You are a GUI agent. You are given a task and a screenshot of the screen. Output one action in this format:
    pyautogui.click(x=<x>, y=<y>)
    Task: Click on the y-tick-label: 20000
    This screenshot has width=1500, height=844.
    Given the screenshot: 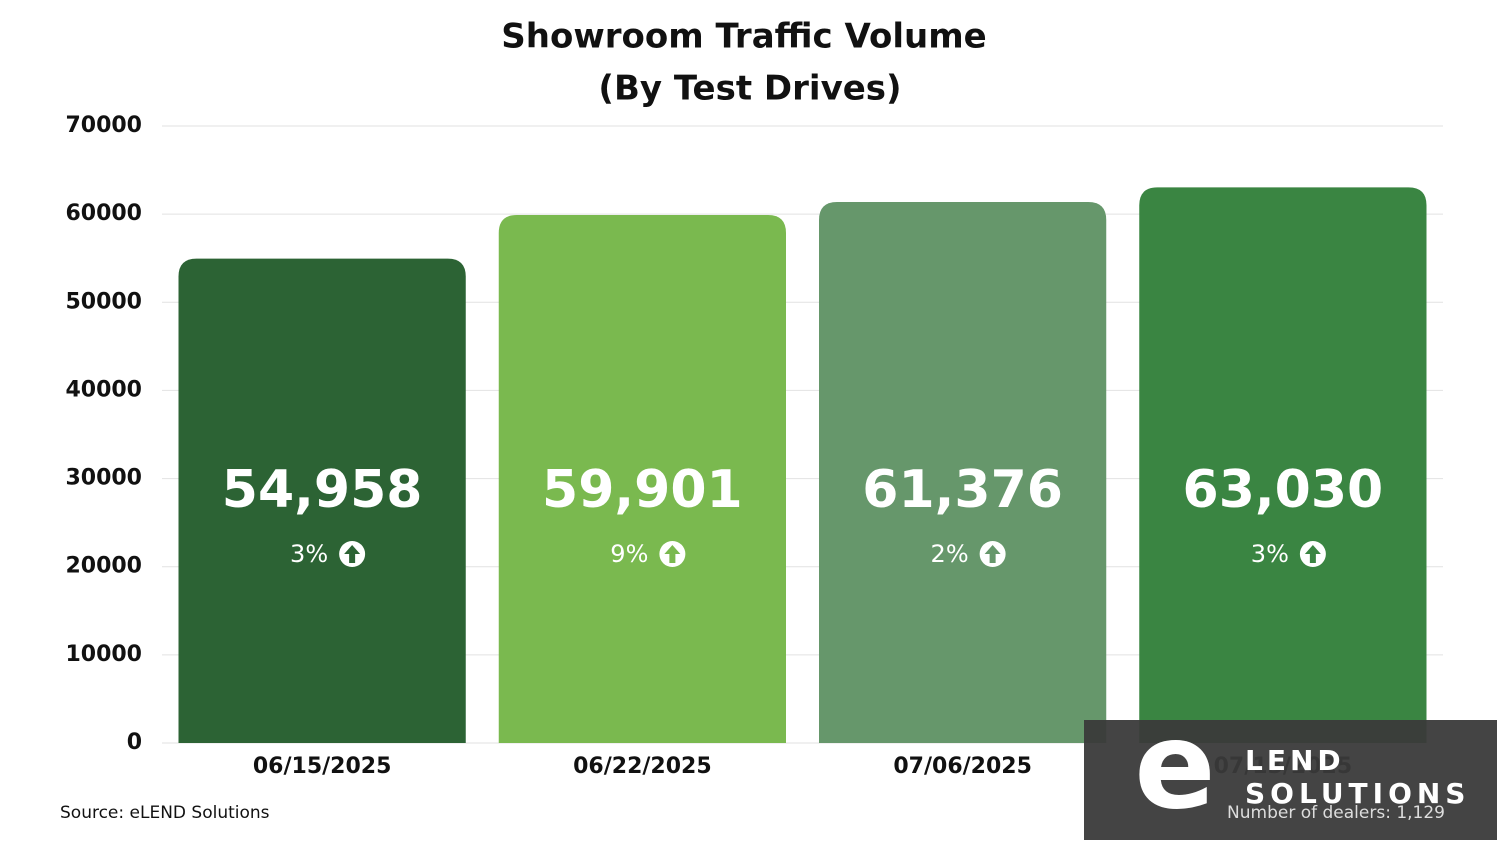 What is the action you would take?
    pyautogui.click(x=103, y=566)
    